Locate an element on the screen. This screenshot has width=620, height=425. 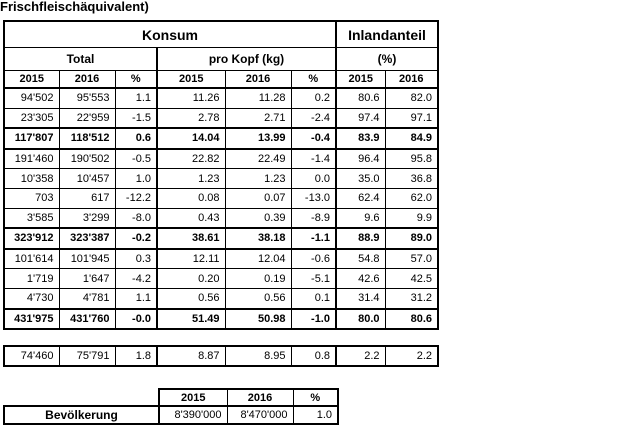
table-cell: 323'387 is located at coordinates (87, 238).